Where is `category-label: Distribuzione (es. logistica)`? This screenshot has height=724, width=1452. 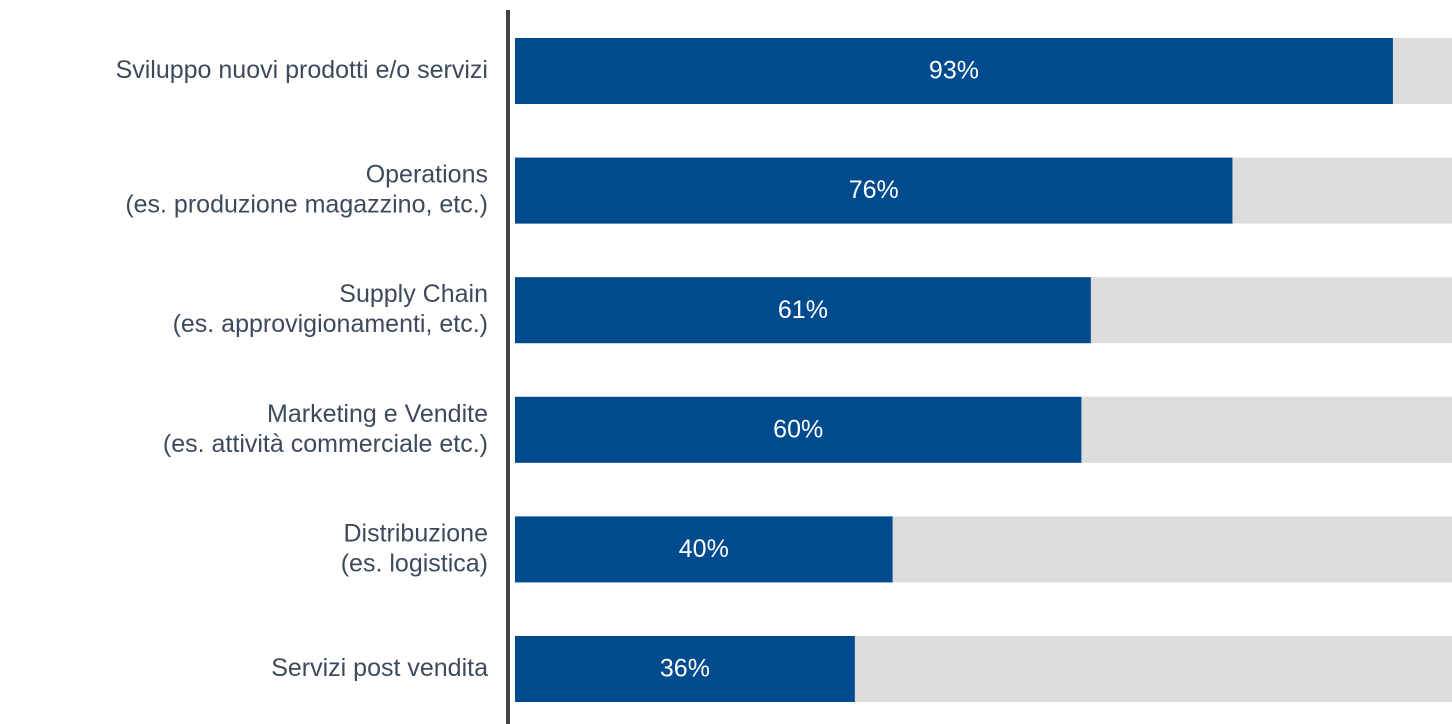 category-label: Distribuzione (es. logistica) is located at coordinates (414, 548).